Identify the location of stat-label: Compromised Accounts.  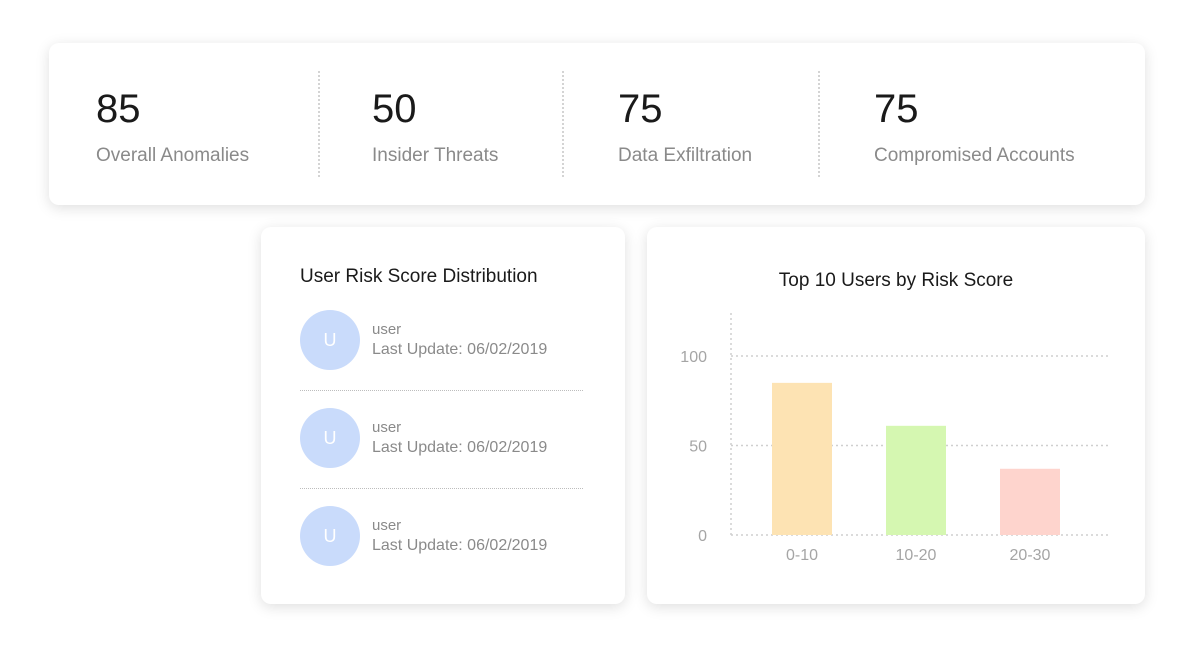
(974, 155).